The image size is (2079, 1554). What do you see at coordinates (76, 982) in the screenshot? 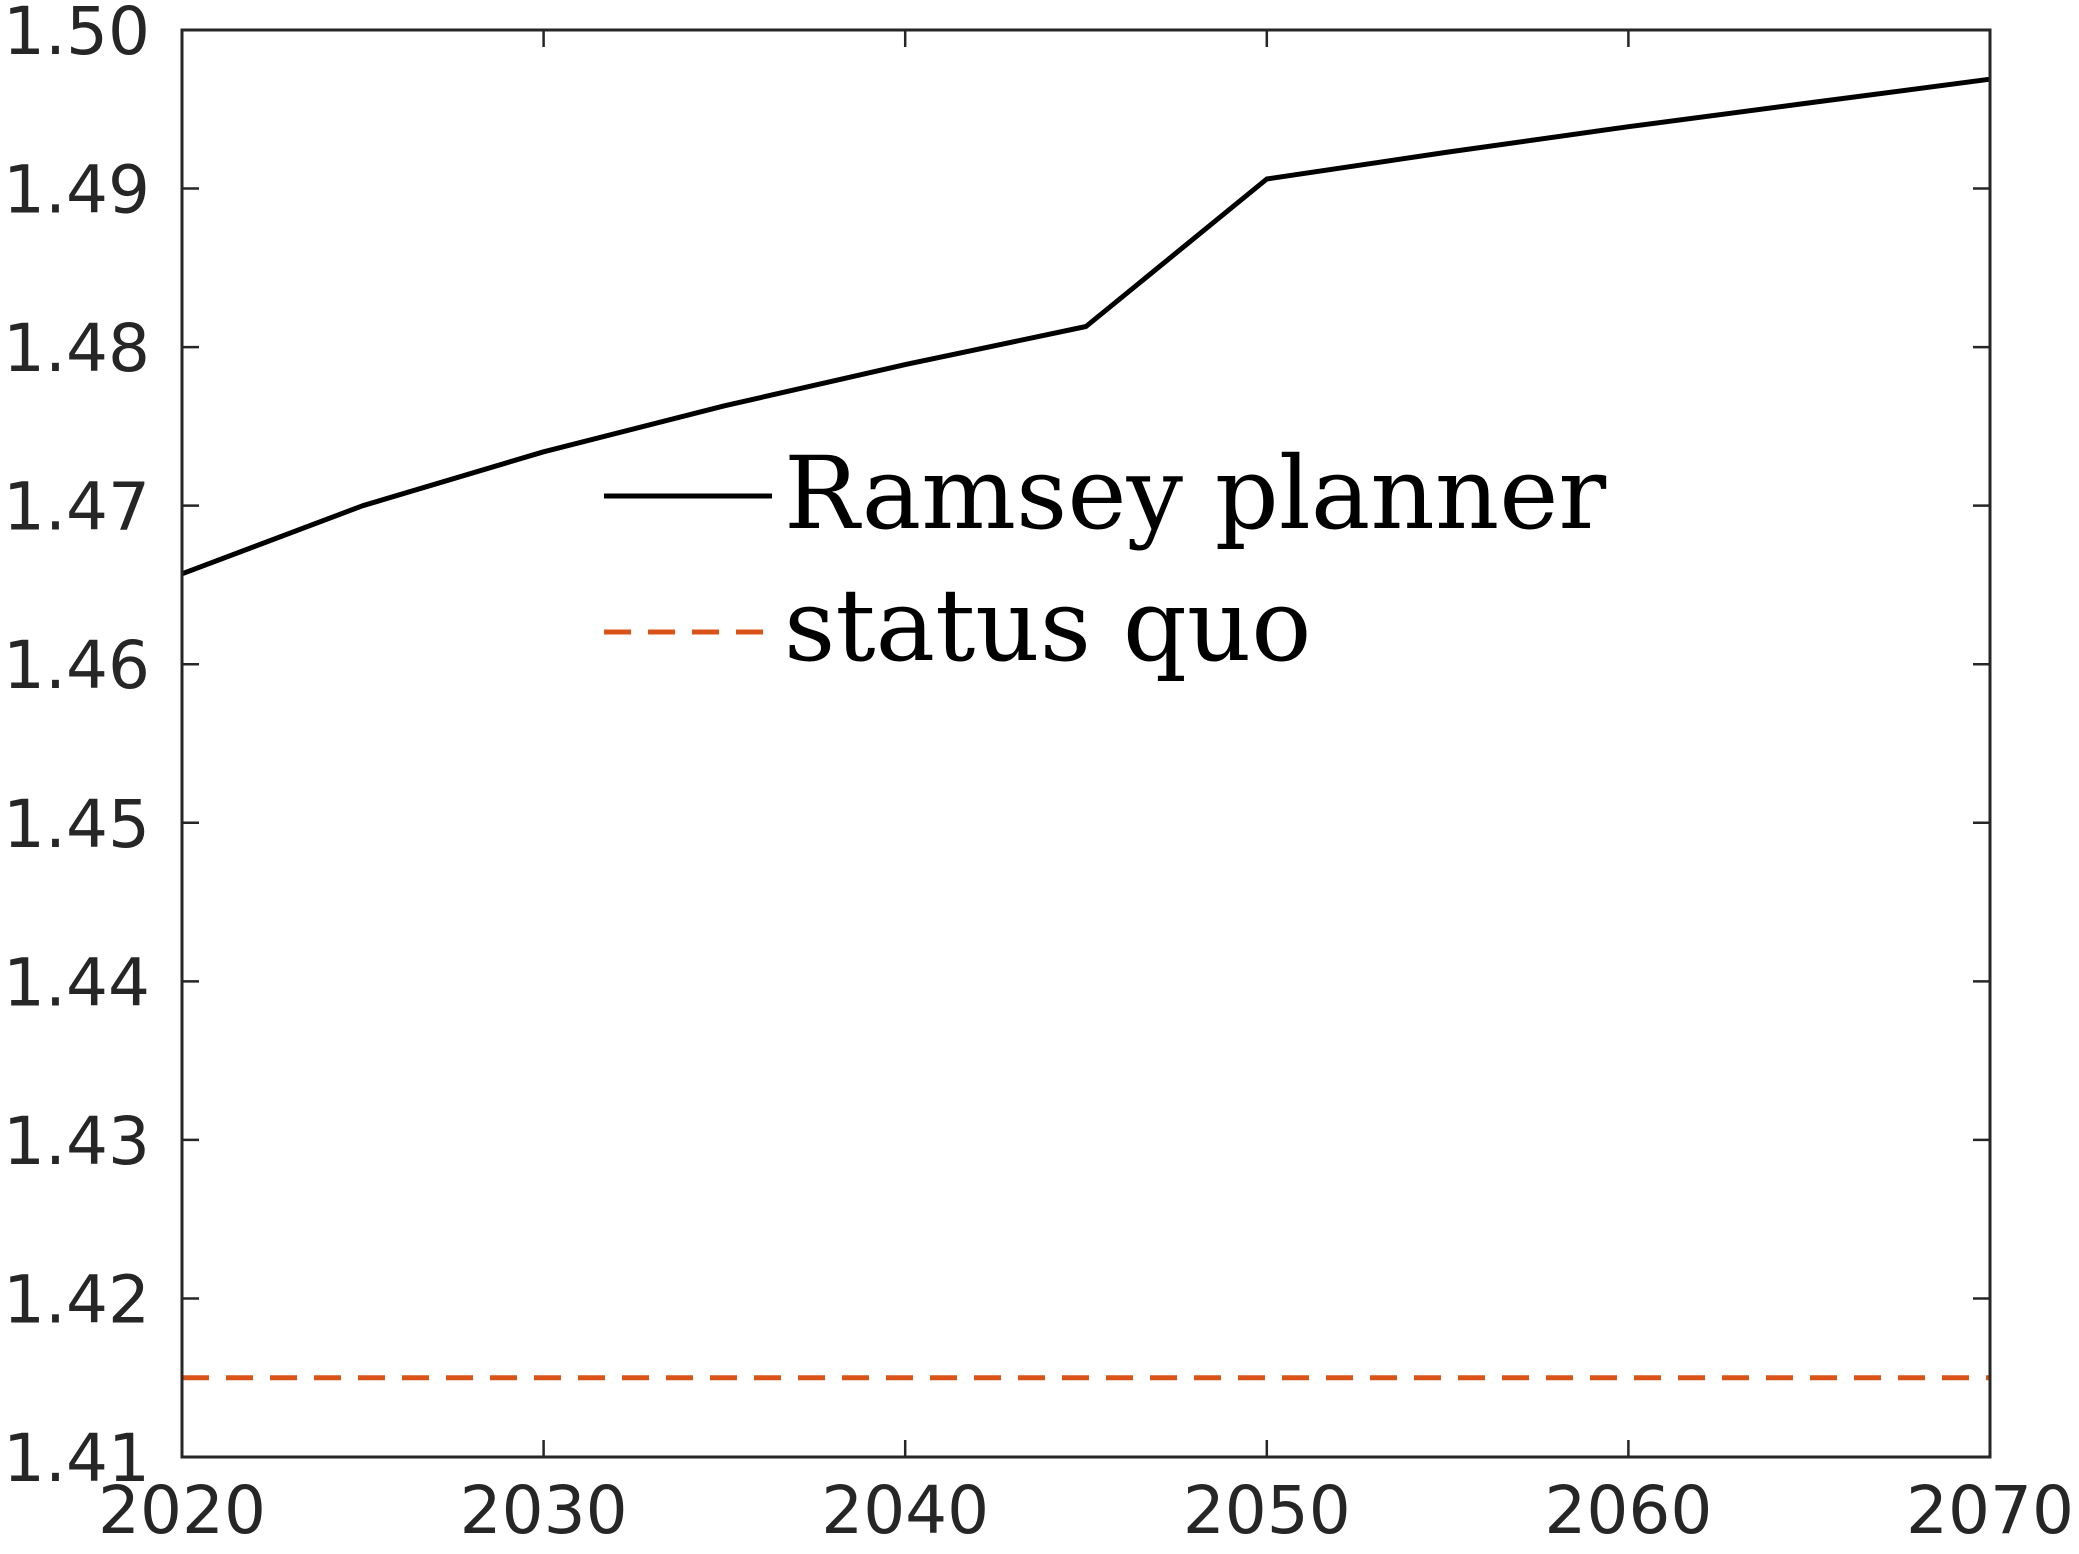
I see `y-tick-label: 1.44` at bounding box center [76, 982].